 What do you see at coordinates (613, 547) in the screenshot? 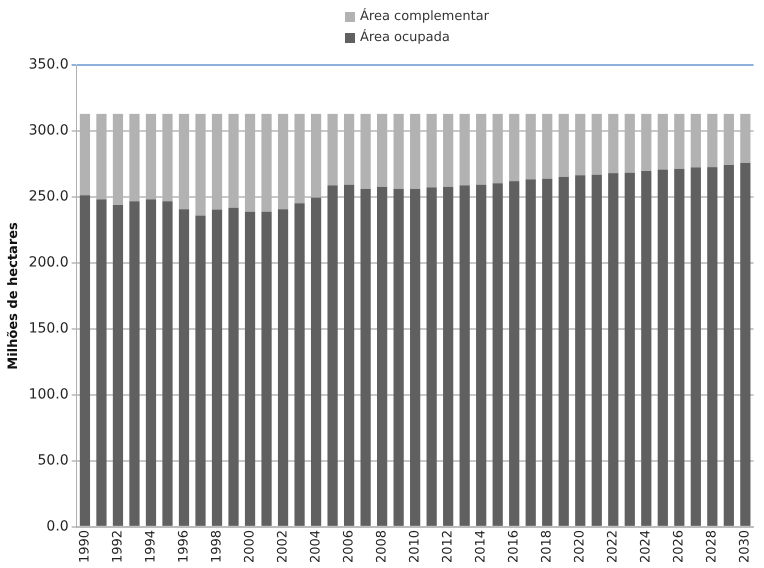
I see `x-tick-label: 2022` at bounding box center [613, 547].